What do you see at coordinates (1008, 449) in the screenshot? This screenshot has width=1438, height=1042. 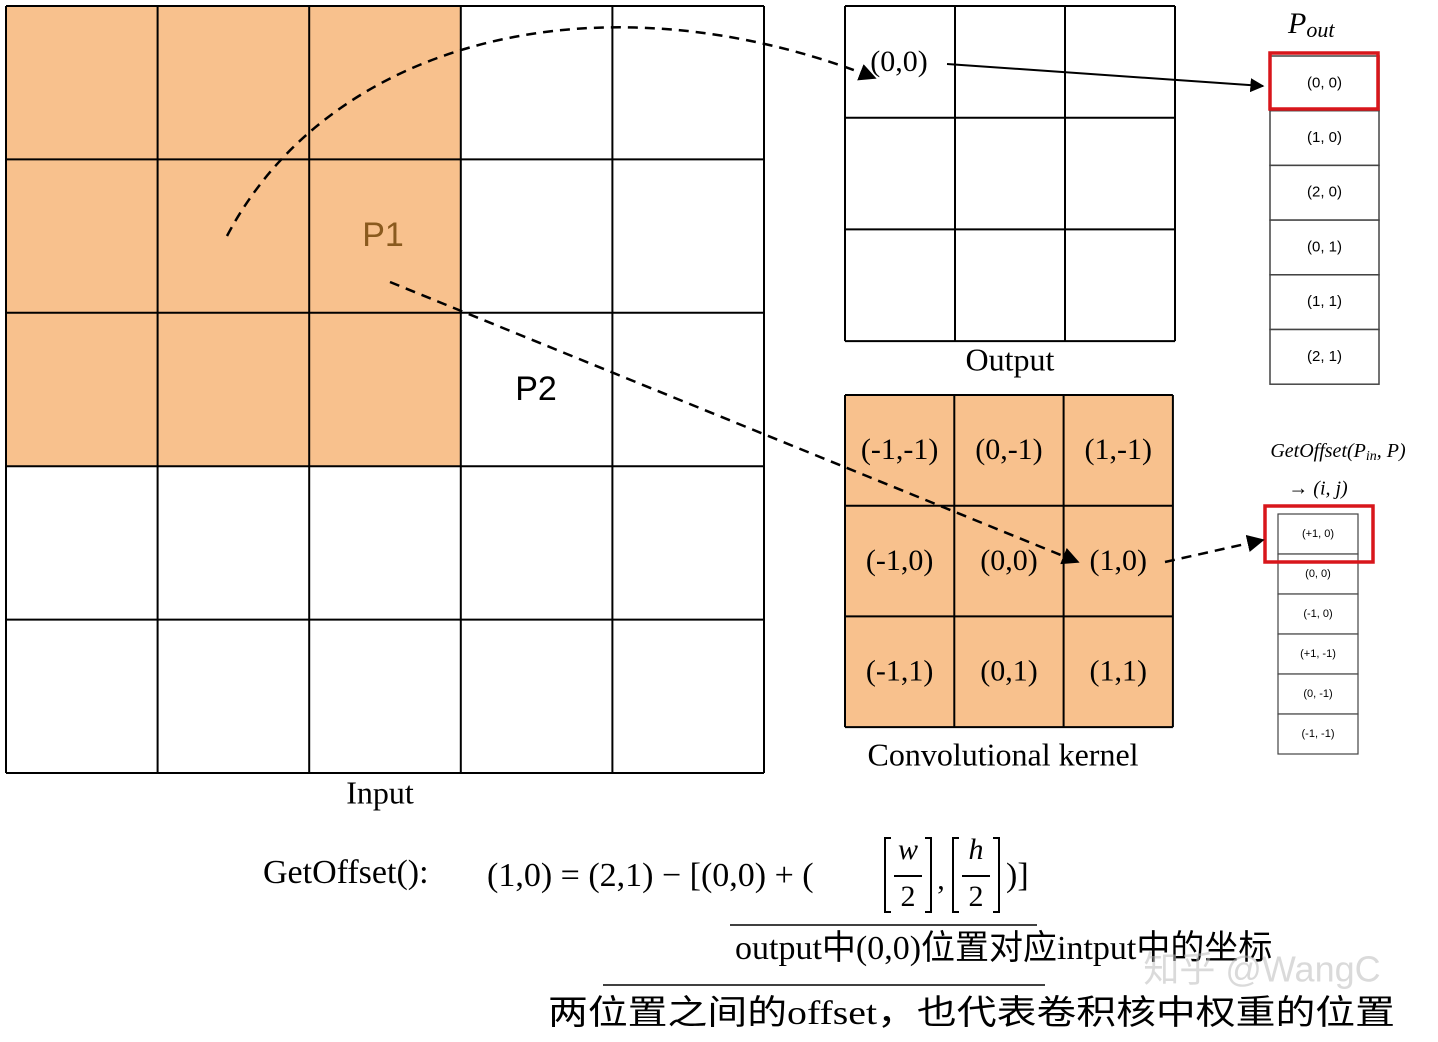 I see `cell-label: (0,-1)` at bounding box center [1008, 449].